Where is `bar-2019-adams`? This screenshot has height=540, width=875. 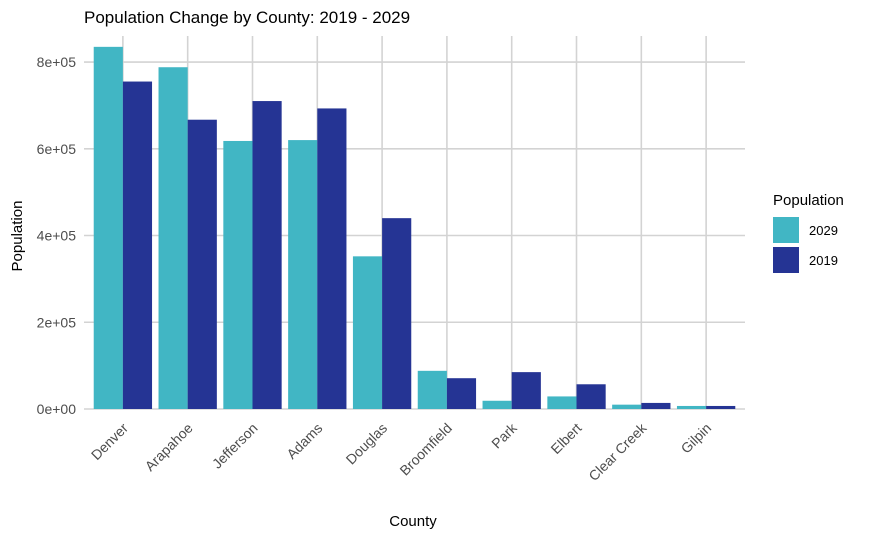
bar-2019-adams is located at coordinates (332, 258).